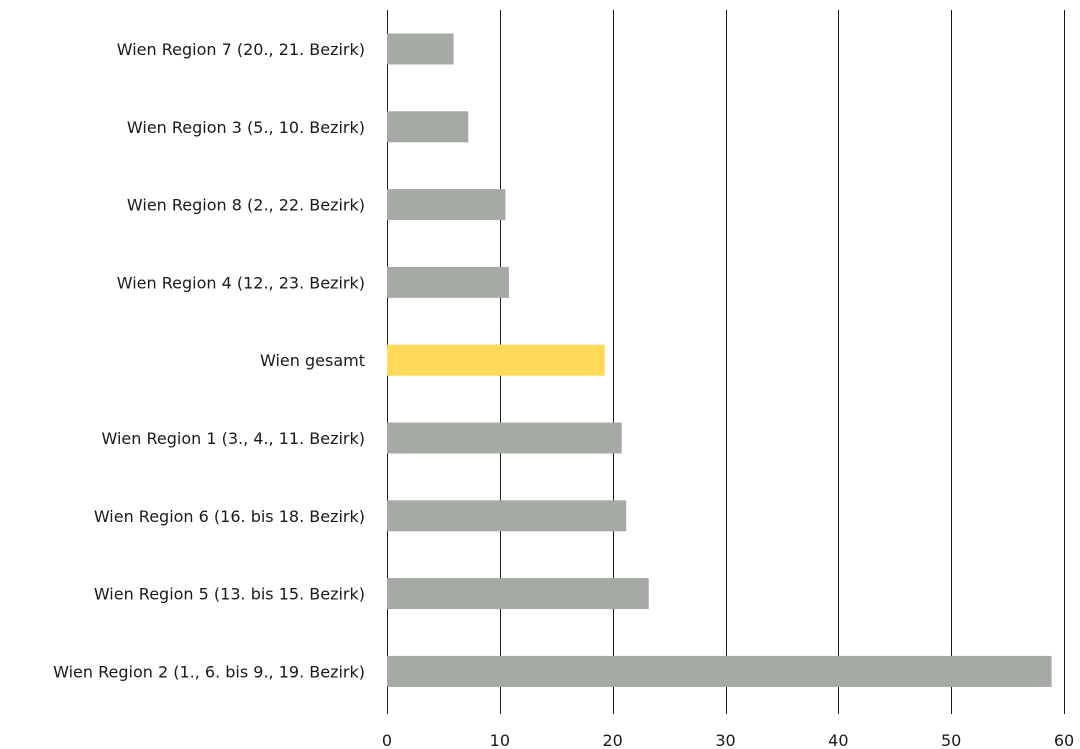  I want to click on x-tick-label: 50, so click(951, 740).